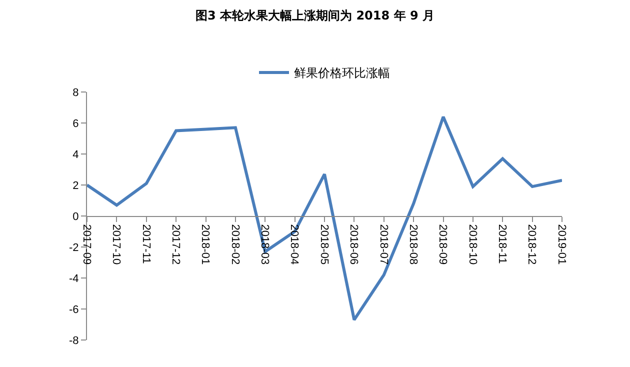 This screenshot has width=630, height=367. Describe the element at coordinates (74, 248) in the screenshot. I see `y-tick-label: -2` at that location.